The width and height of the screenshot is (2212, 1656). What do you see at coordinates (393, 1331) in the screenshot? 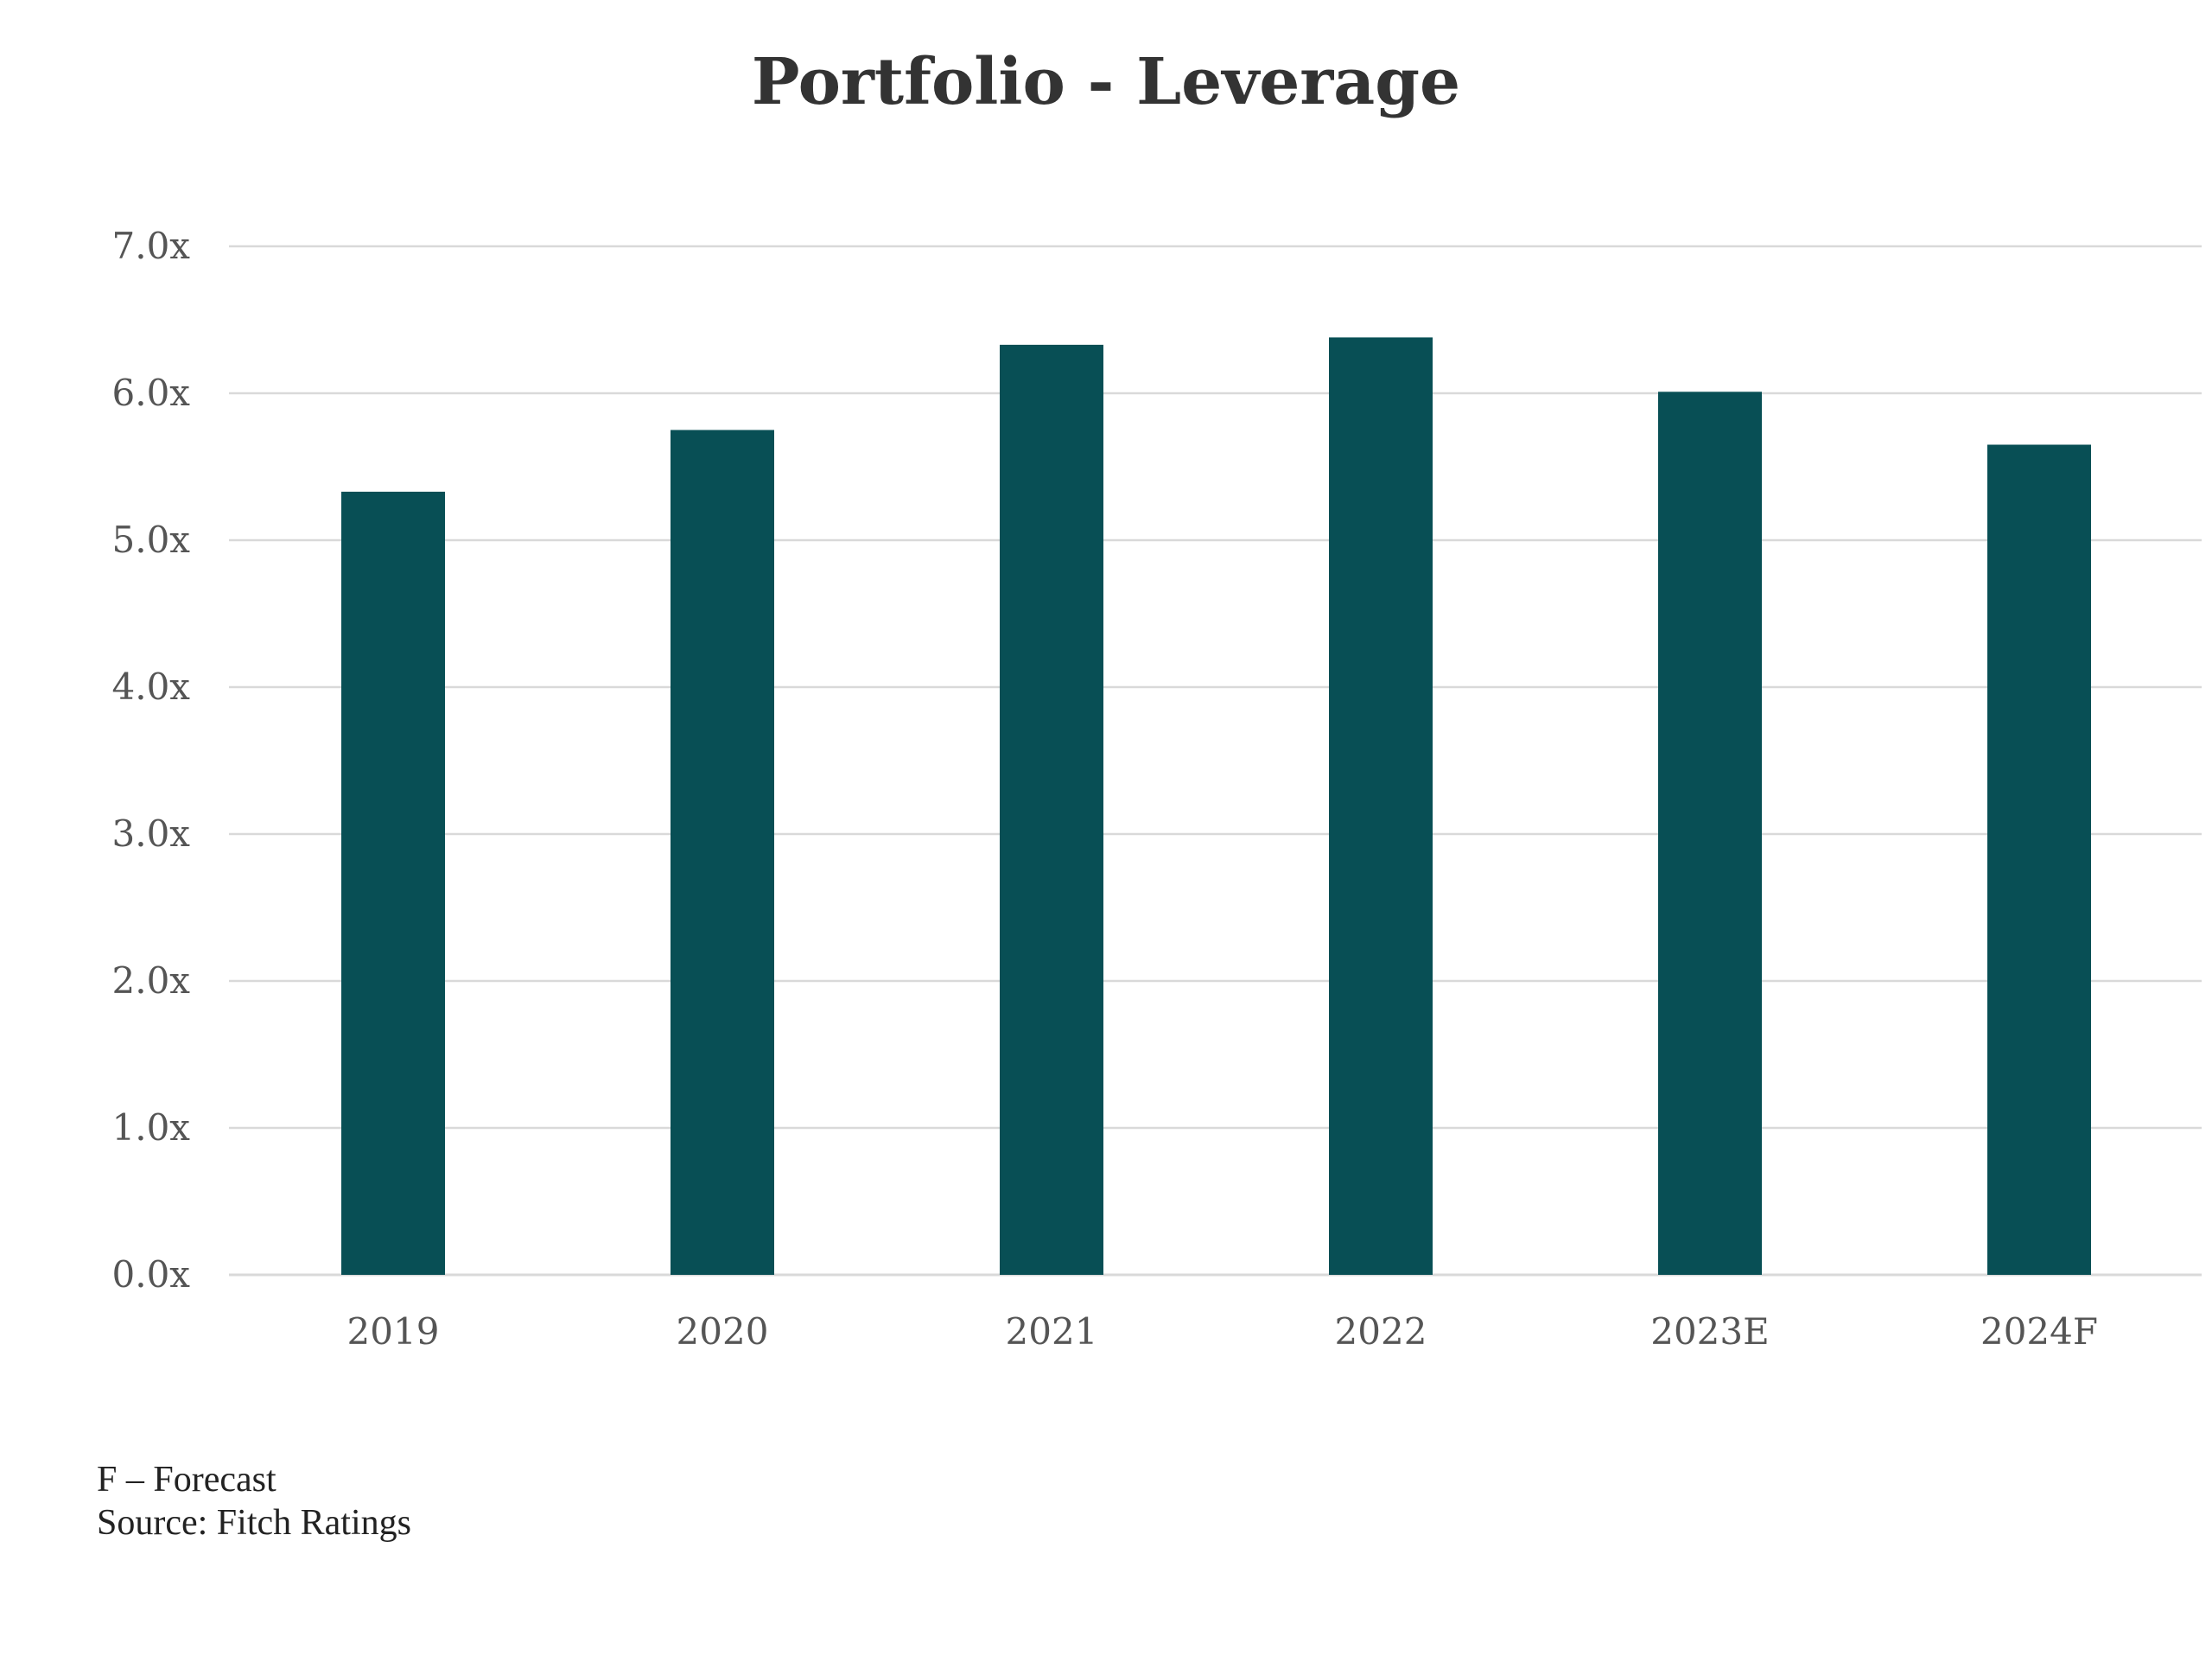
I see `x-tick-label: 2019` at bounding box center [393, 1331].